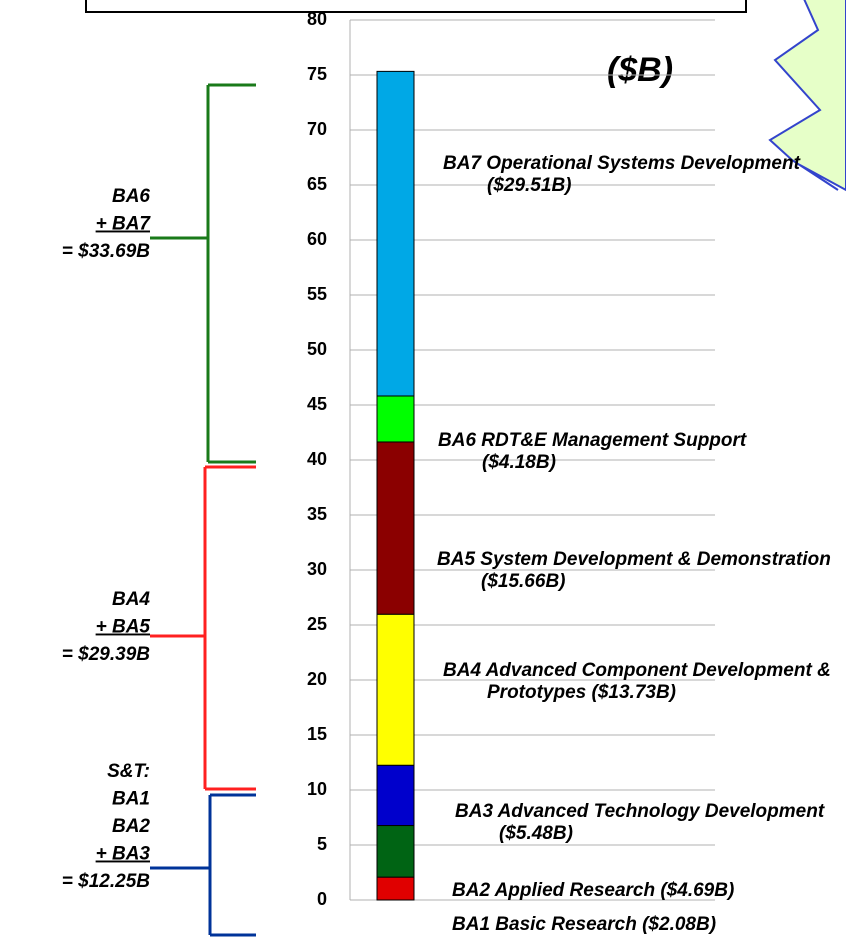 This screenshot has width=846, height=941. Describe the element at coordinates (124, 224) in the screenshot. I see `bracket-label: + BA7` at that location.